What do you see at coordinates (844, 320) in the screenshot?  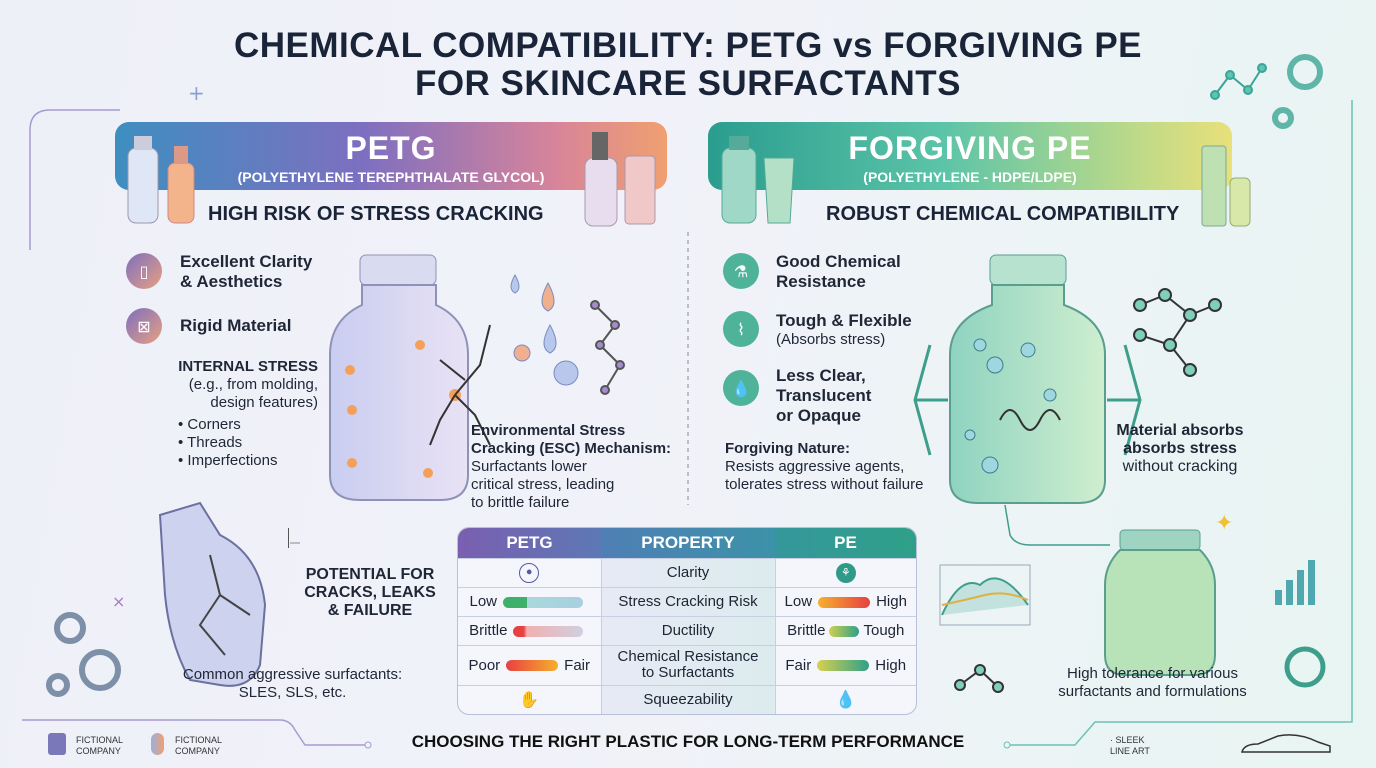 I see `feature-label: Tough & Flexible` at bounding box center [844, 320].